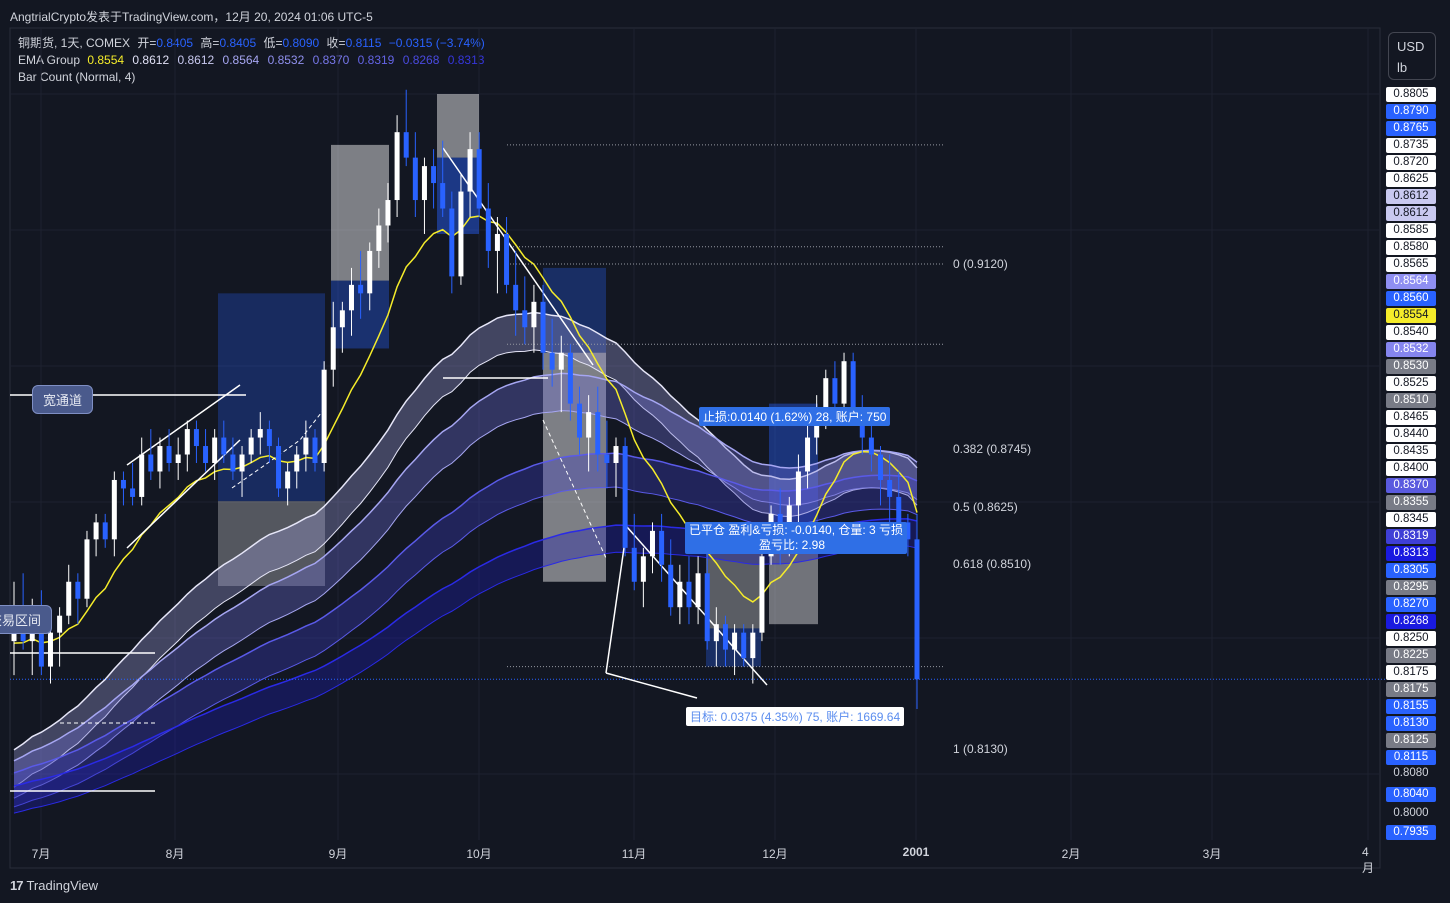  What do you see at coordinates (980, 264) in the screenshot?
I see `fib-level-0: 0 (0.9120)` at bounding box center [980, 264].